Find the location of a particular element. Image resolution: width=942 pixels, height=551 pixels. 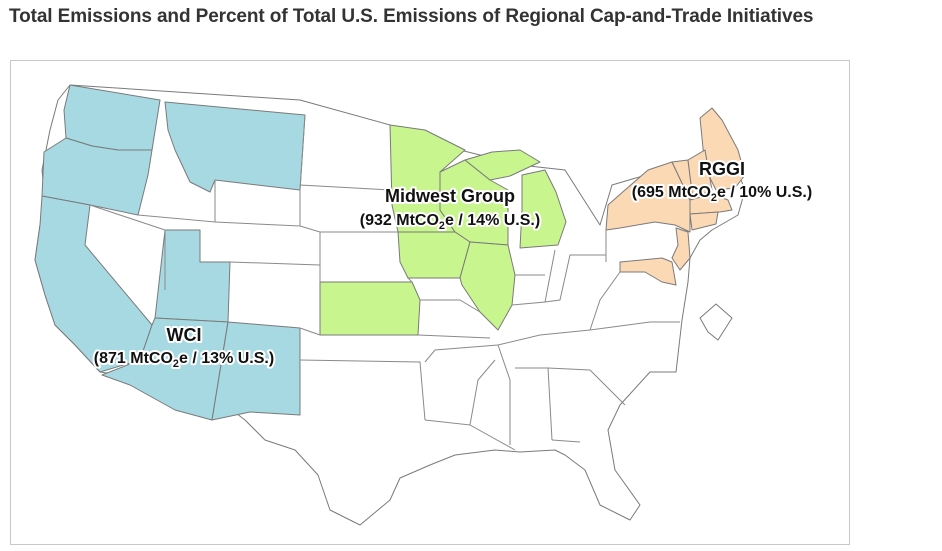

region-name-midwest: Midwest Group is located at coordinates (450, 196).